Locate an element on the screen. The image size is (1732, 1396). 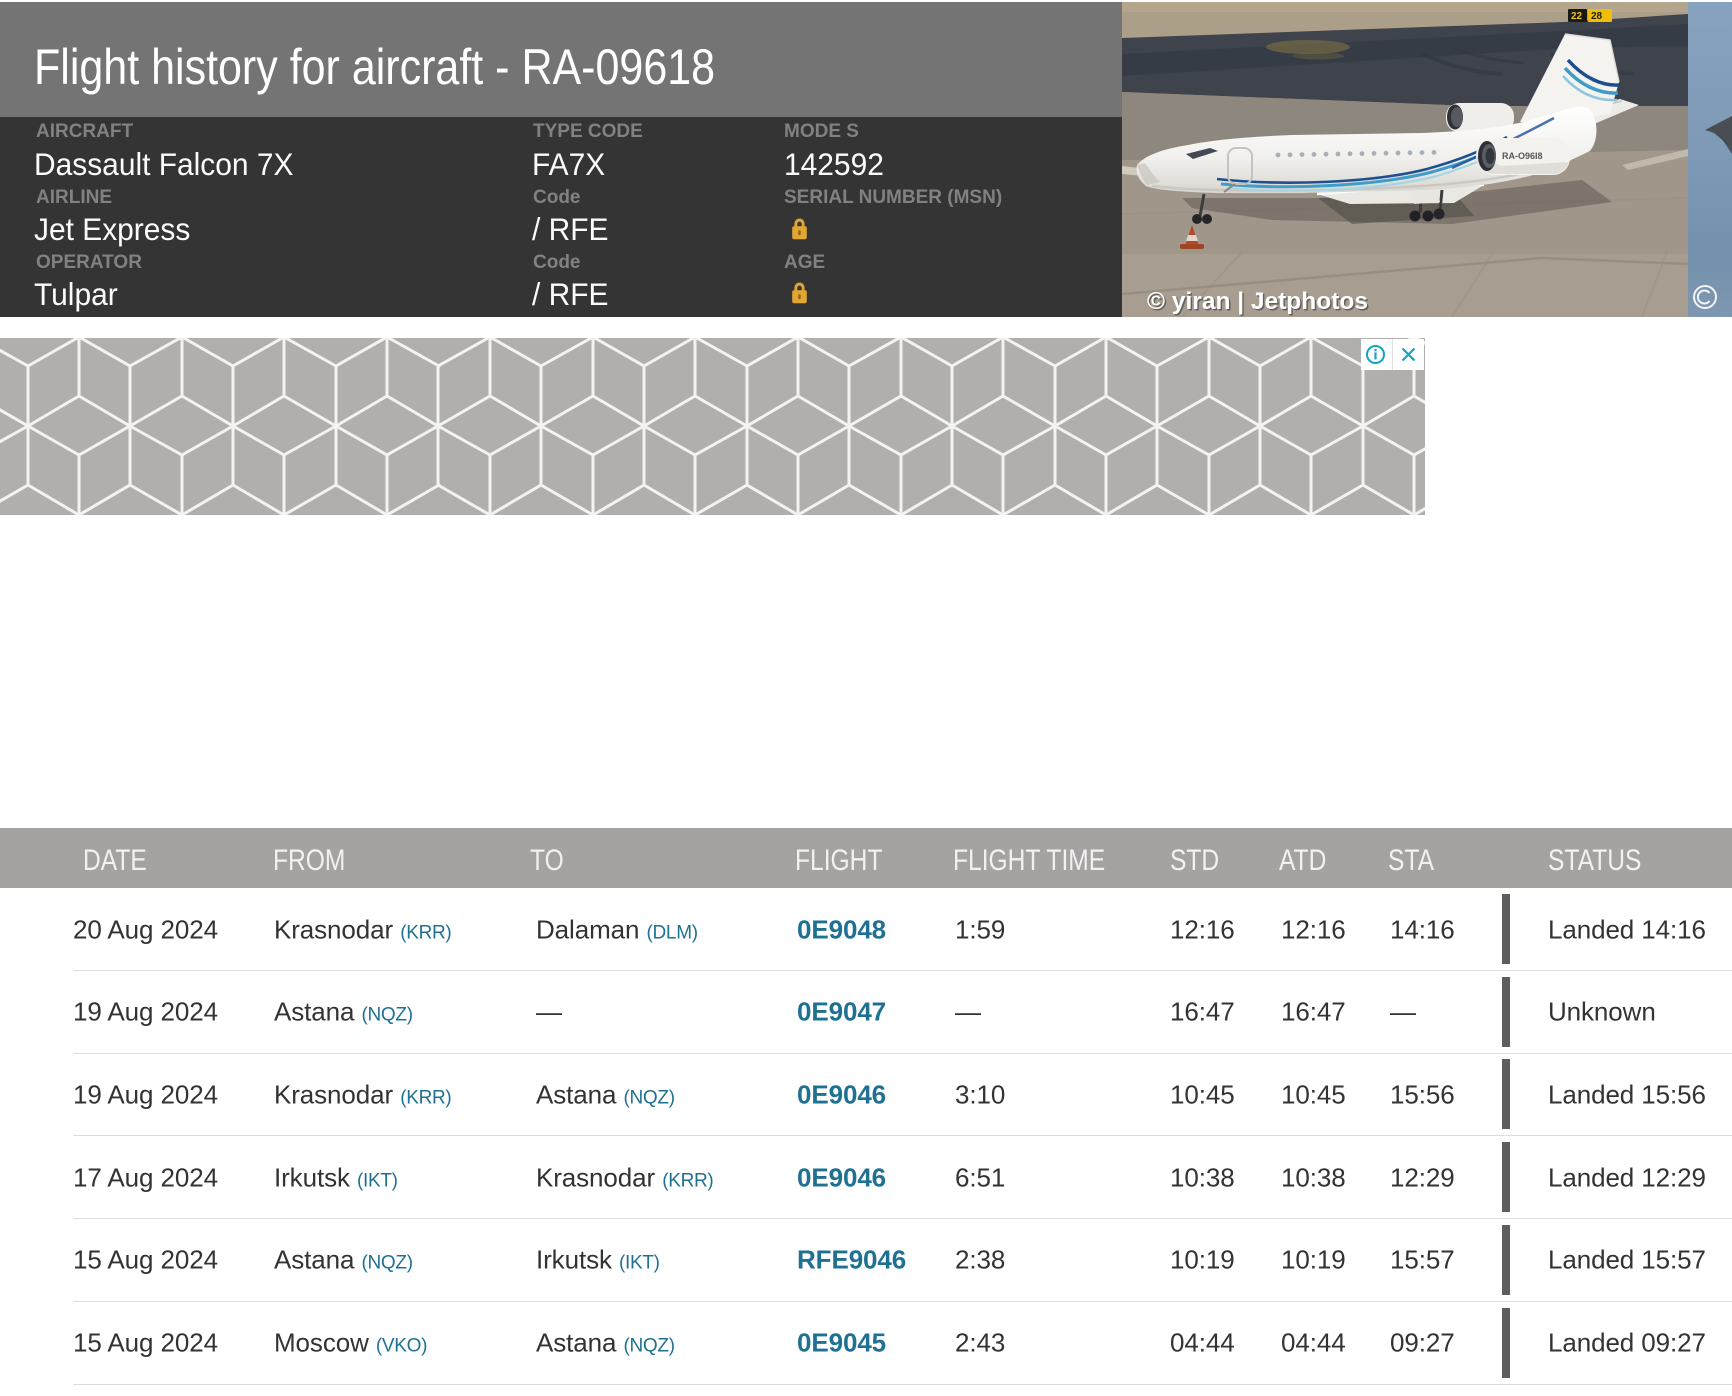
svg-text: RA-O96I8 is located at coordinates (1522, 156).